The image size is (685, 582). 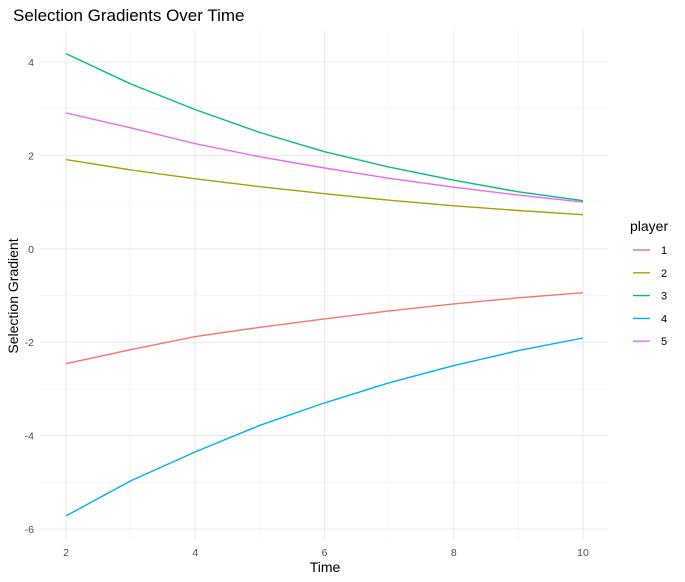 I want to click on legend-items: 1 2 3 4 5, so click(x=650, y=296).